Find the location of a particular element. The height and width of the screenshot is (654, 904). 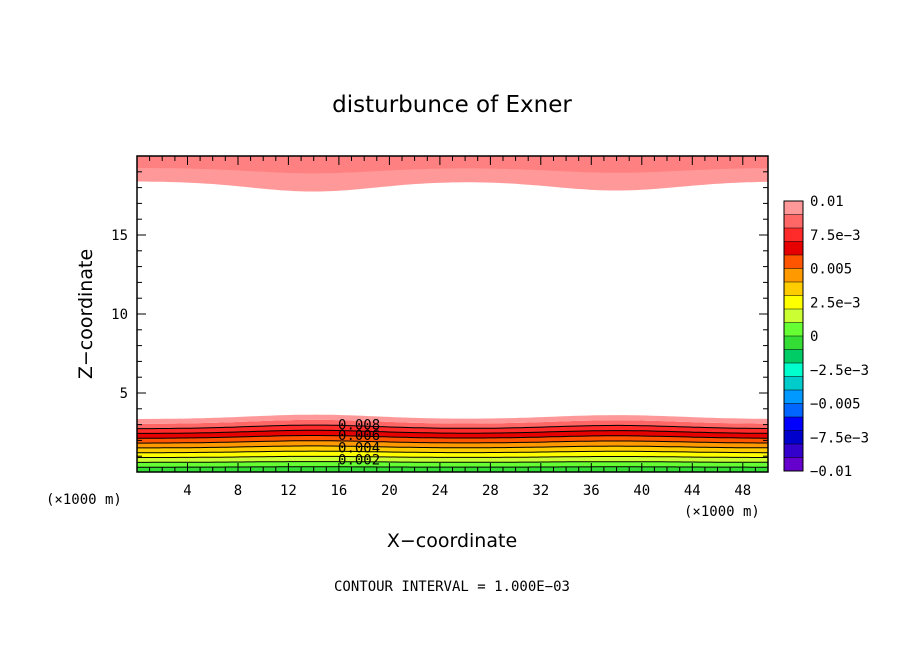

contour-band-top is located at coordinates (452, 165).